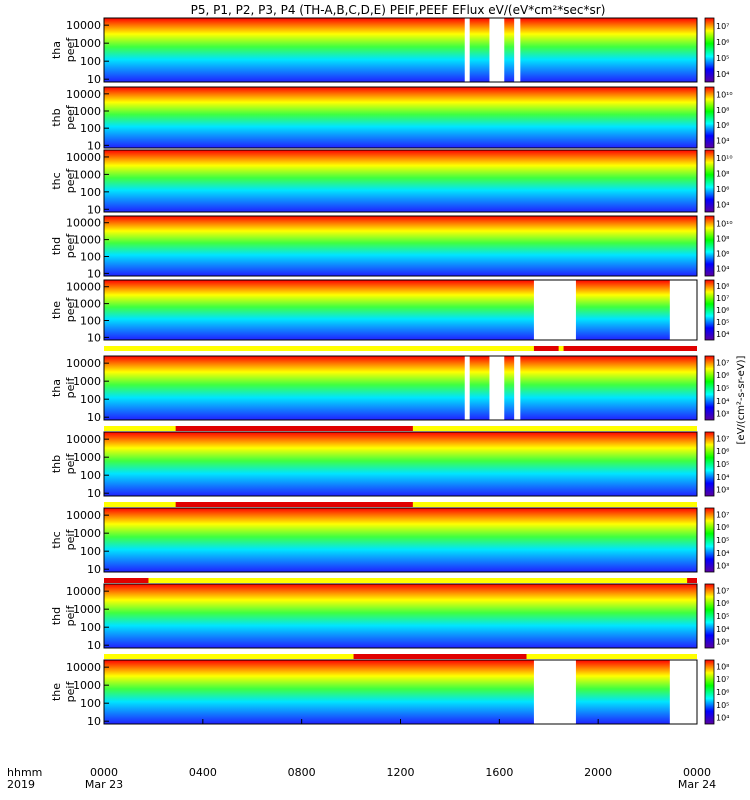 The width and height of the screenshot is (750, 800). What do you see at coordinates (104, 784) in the screenshot?
I see `x-date-label: Mar 23` at bounding box center [104, 784].